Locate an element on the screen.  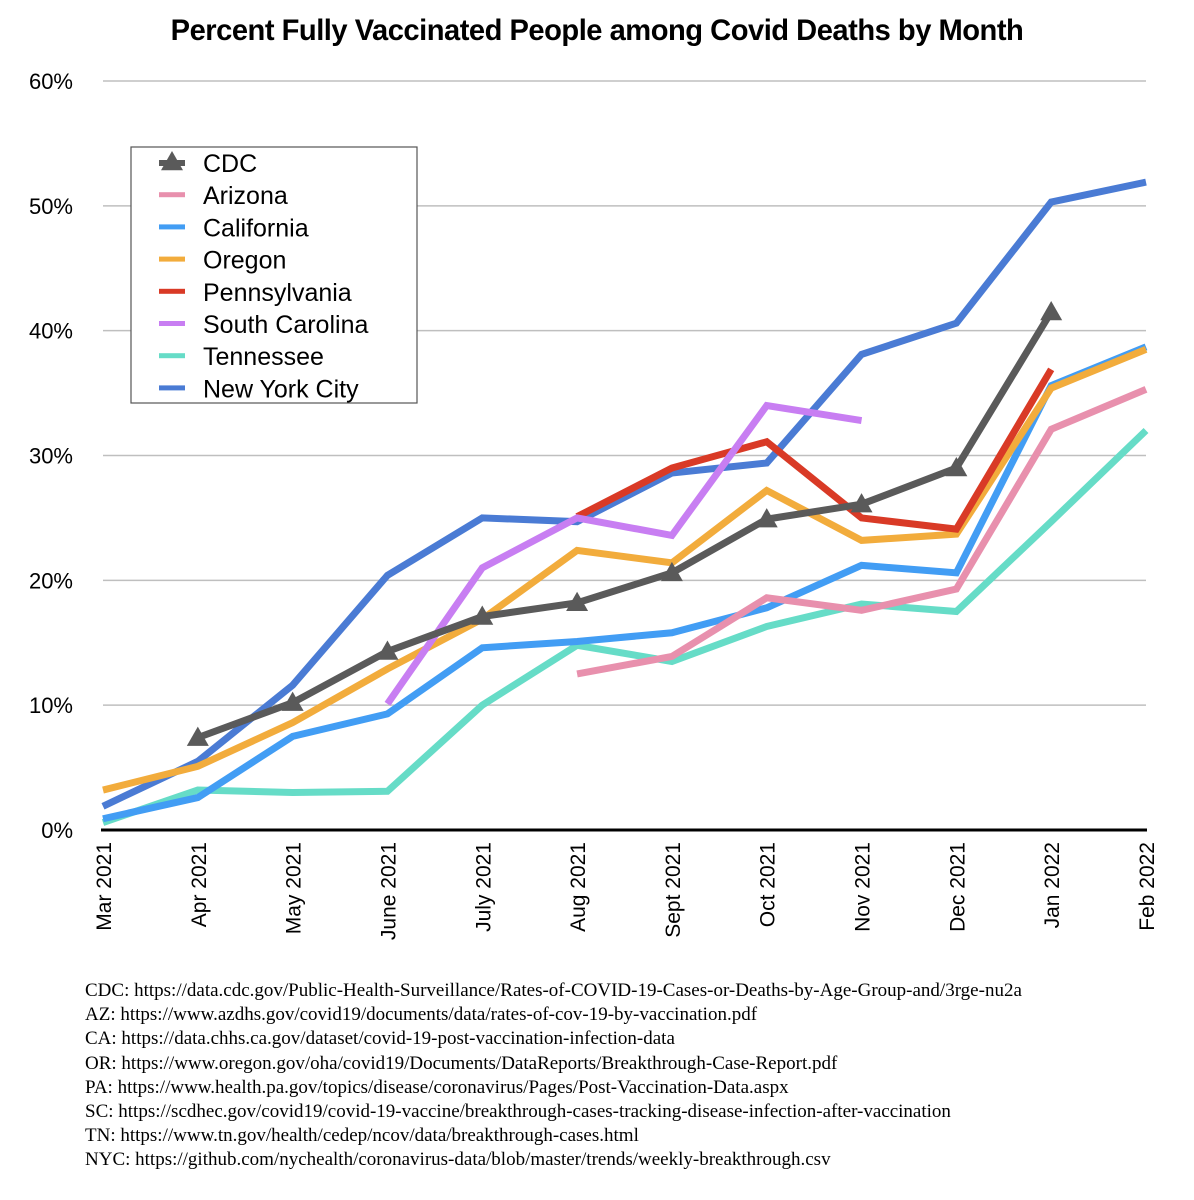
y-tick-label: 20% is located at coordinates (51, 580).